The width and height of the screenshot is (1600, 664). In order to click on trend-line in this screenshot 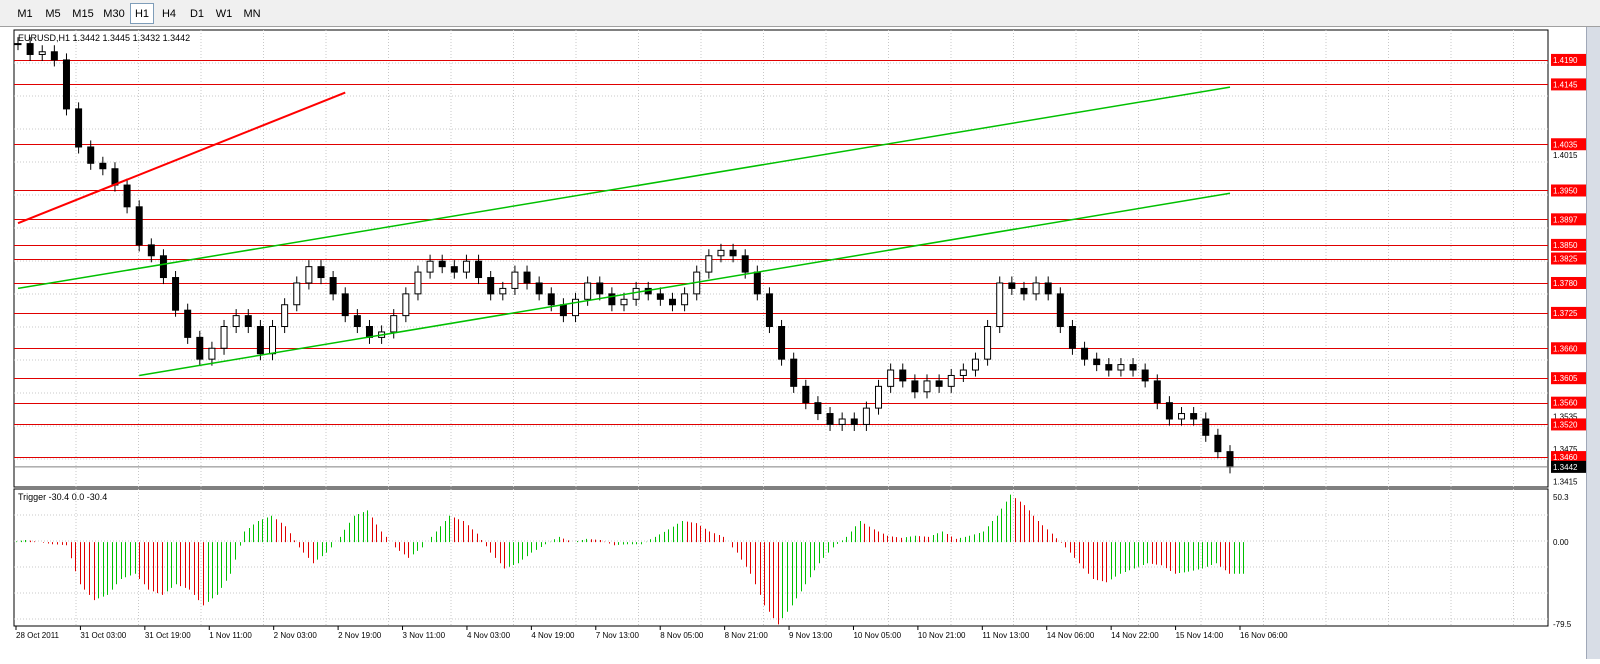, I will do `click(181, 158)`.